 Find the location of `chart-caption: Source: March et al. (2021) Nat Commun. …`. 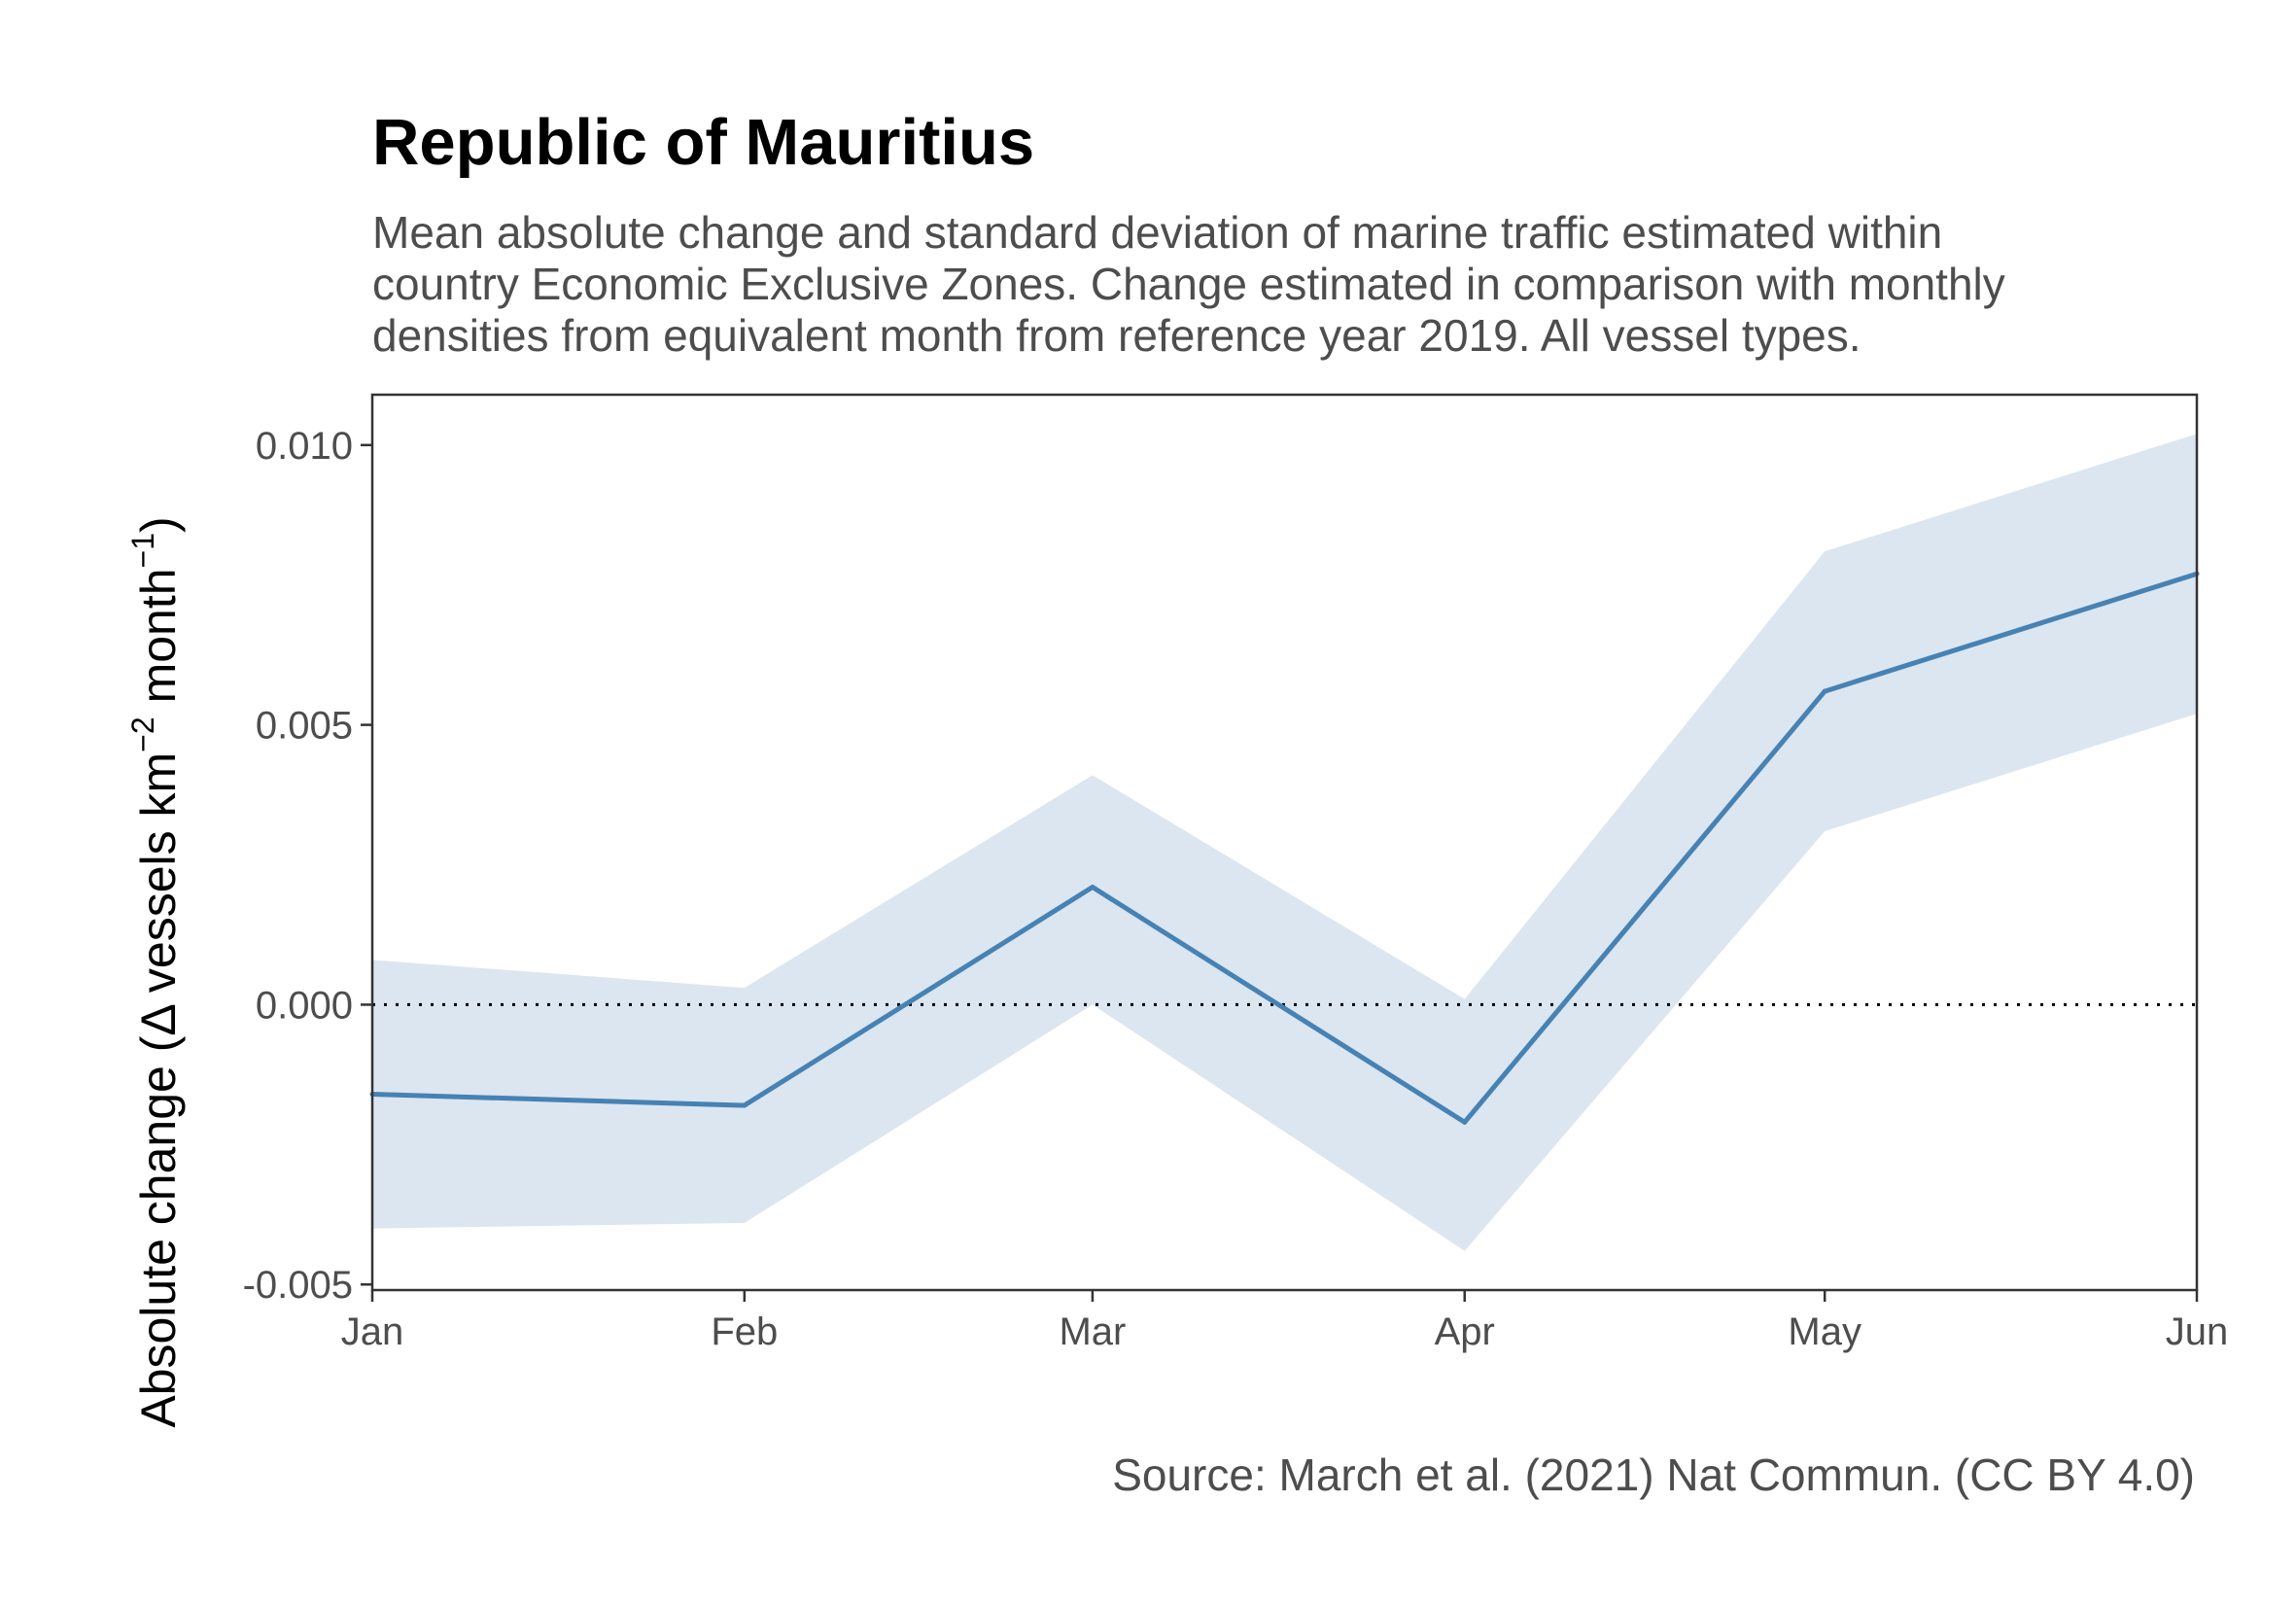

chart-caption: Source: March et al. (2021) Nat Commun. … is located at coordinates (1653, 1475).